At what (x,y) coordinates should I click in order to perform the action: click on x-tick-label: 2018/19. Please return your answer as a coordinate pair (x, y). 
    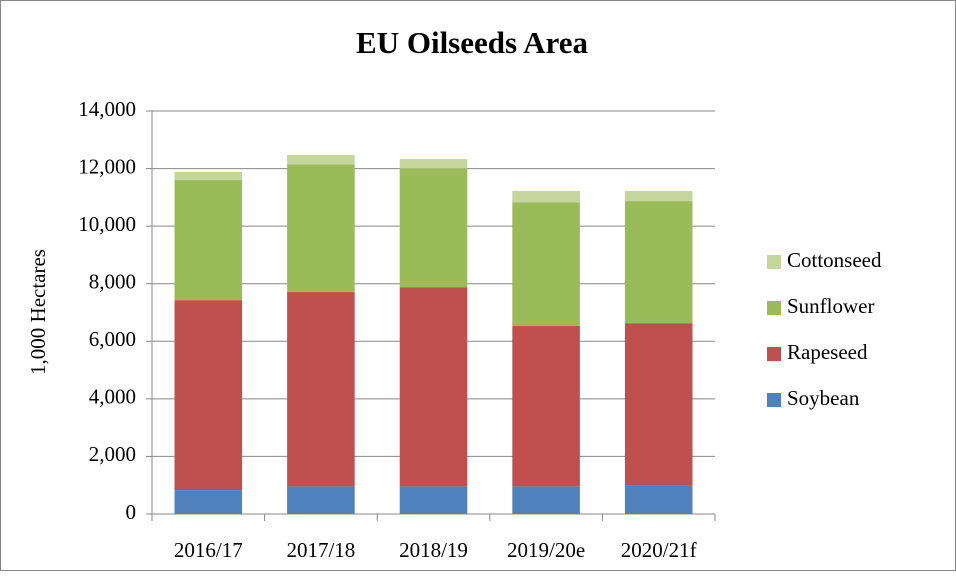
    Looking at the image, I should click on (433, 550).